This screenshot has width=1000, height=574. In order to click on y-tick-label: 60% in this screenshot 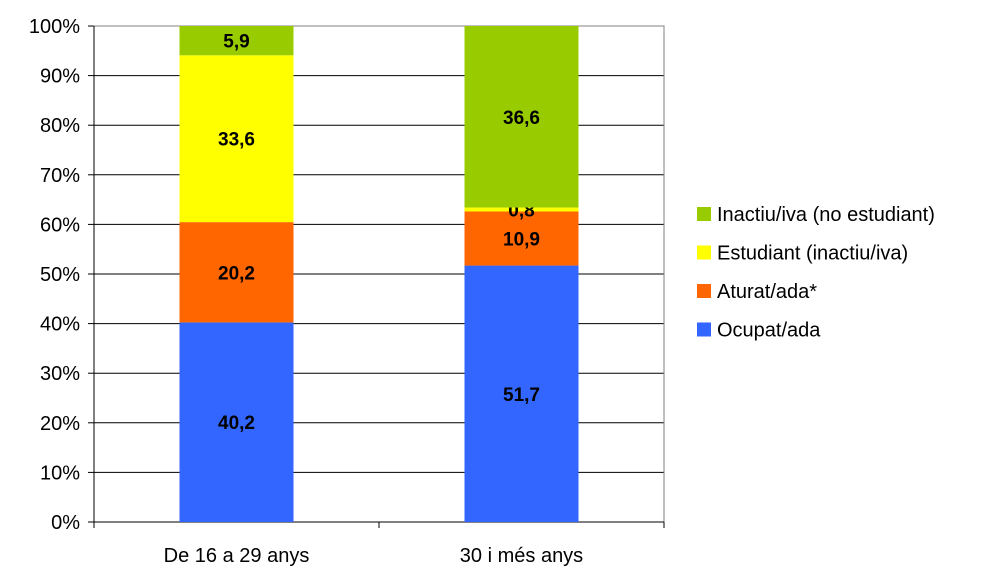, I will do `click(60, 225)`.